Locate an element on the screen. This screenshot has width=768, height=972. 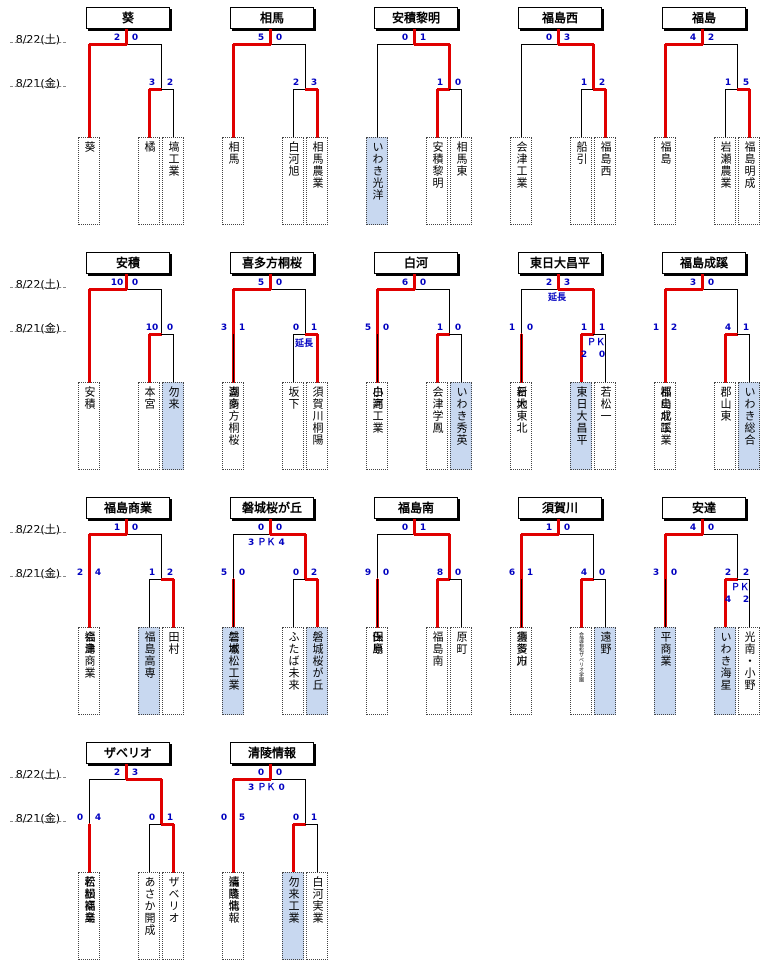
winner-box: 安積 is located at coordinates (128, 263).